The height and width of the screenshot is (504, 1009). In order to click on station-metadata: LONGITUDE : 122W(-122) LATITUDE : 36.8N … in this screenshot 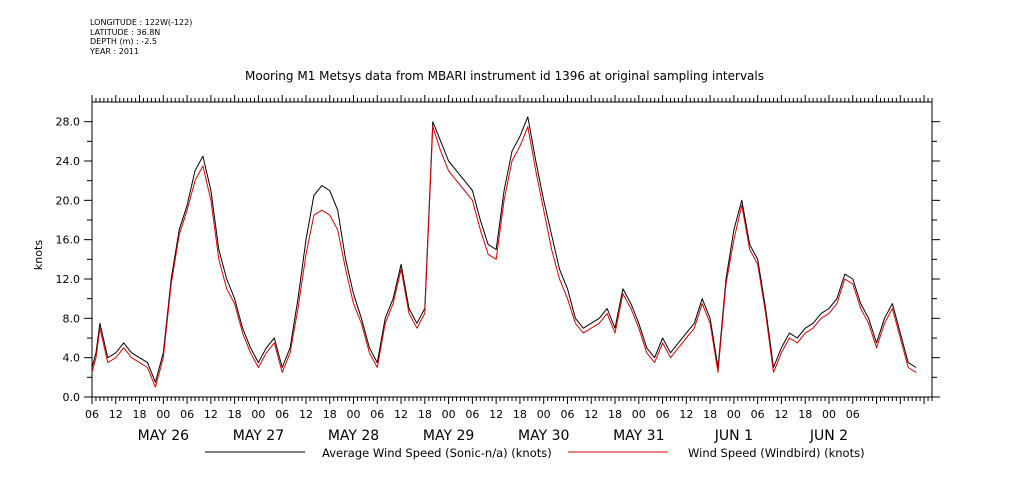, I will do `click(141, 37)`.